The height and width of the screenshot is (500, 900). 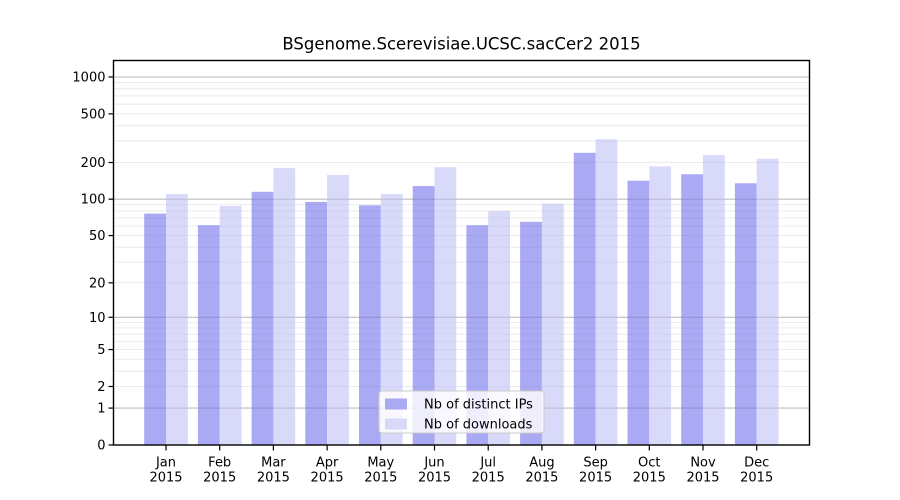 What do you see at coordinates (552, 324) in the screenshot?
I see `bar-dl-aug` at bounding box center [552, 324].